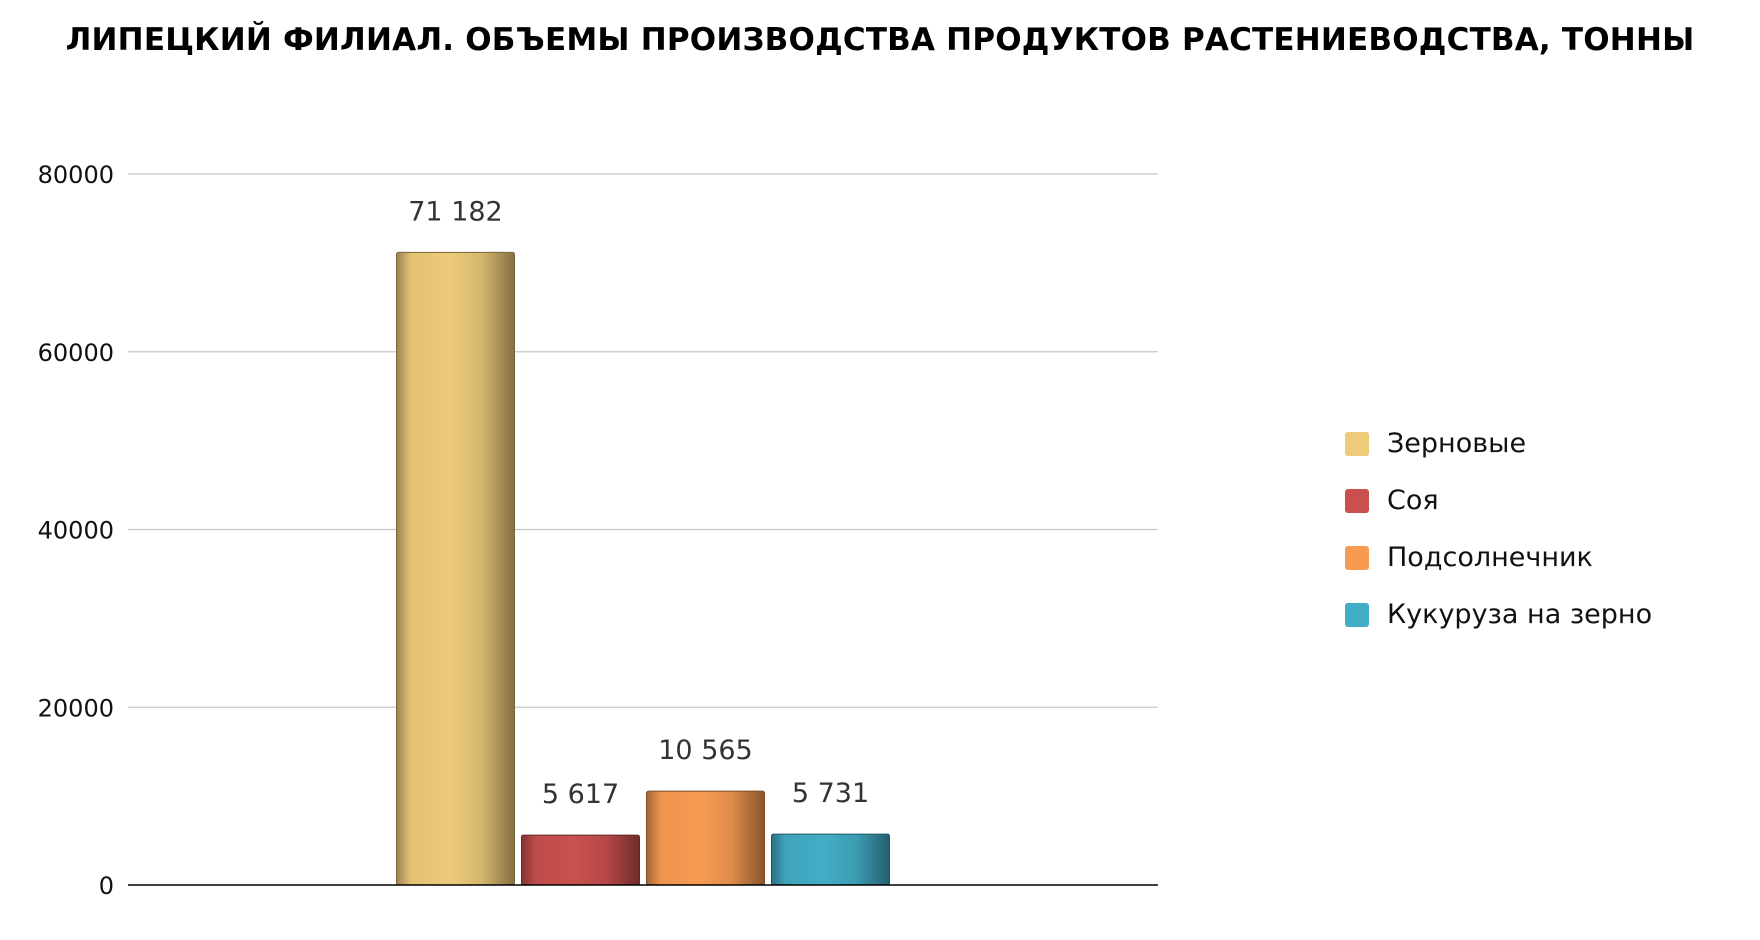 The height and width of the screenshot is (940, 1760). What do you see at coordinates (580, 794) in the screenshot?
I see `data-label: 5 617` at bounding box center [580, 794].